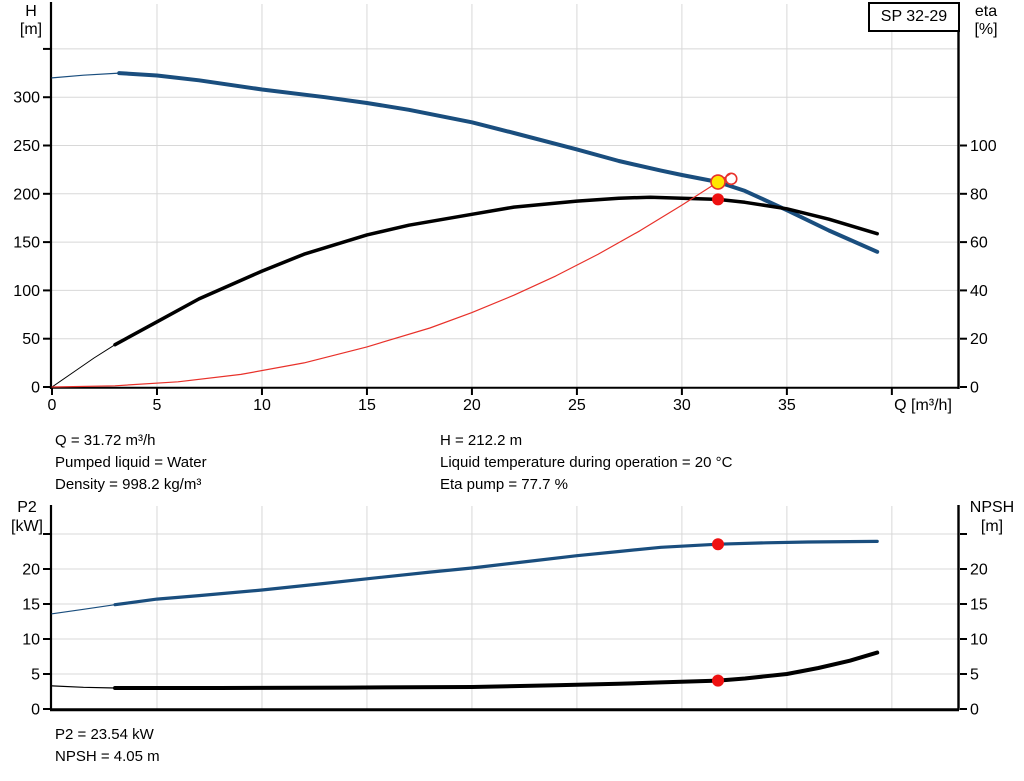 This screenshot has width=1024, height=781. I want to click on right-axis-tick-label: 5, so click(974, 675).